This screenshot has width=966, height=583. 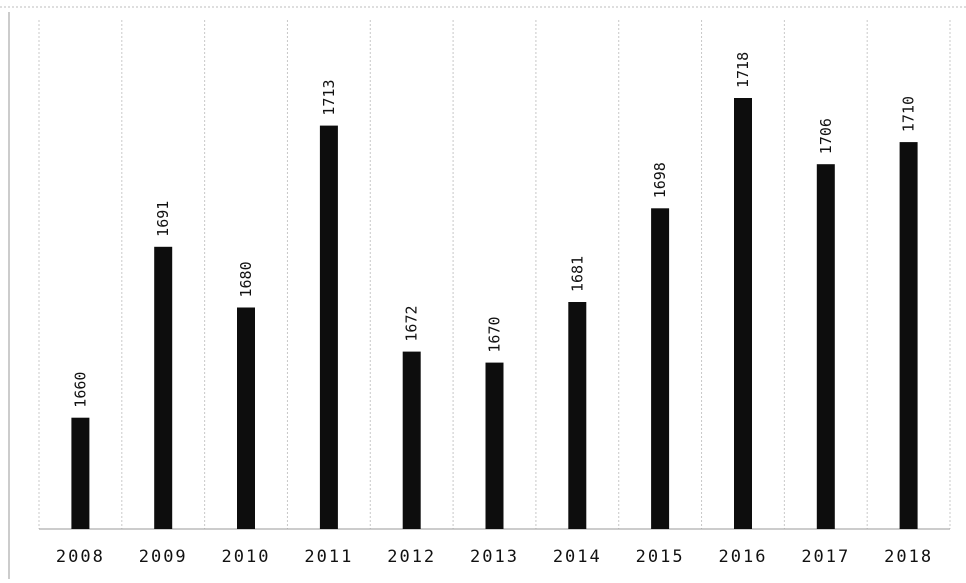 What do you see at coordinates (412, 323) in the screenshot?
I see `data-label-2012: 1672` at bounding box center [412, 323].